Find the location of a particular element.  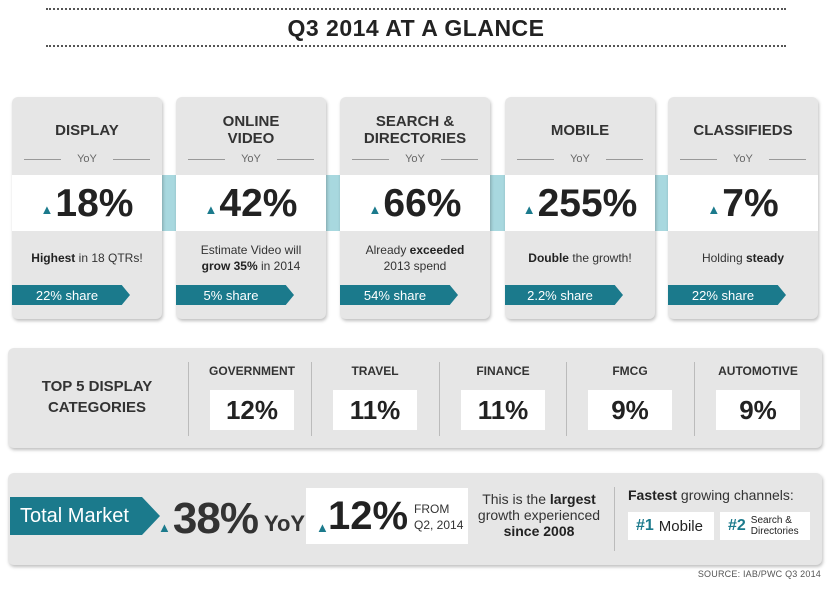

channel-name: Search & Directories is located at coordinates (775, 526).